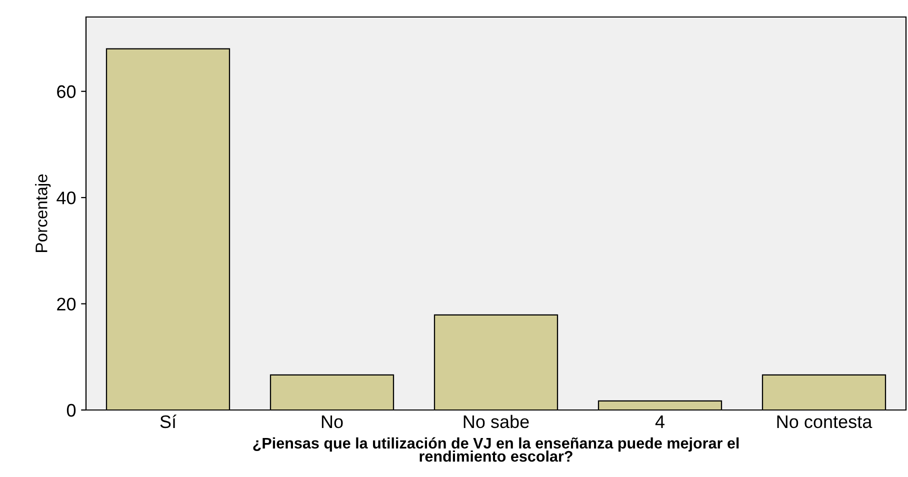 Image resolution: width=908 pixels, height=477 pixels. Describe the element at coordinates (43, 213) in the screenshot. I see `y-axis-title: Porcentaje` at that location.